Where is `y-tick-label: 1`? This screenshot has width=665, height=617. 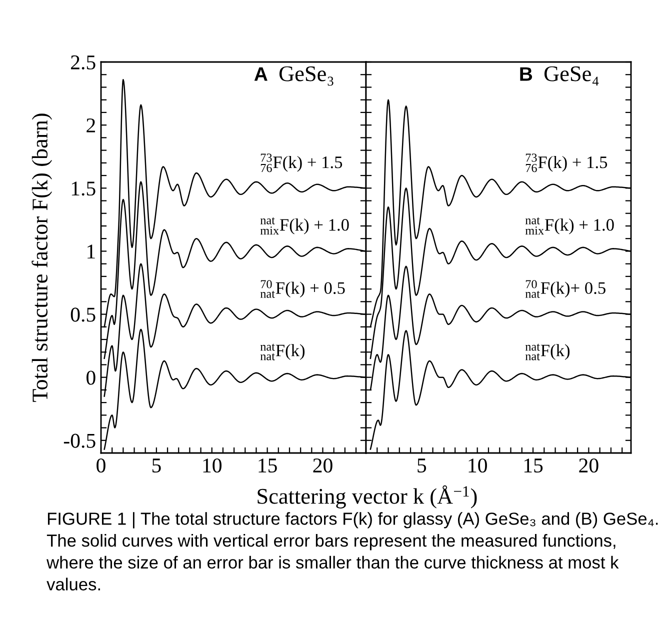 y-tick-label: 1 is located at coordinates (91, 251).